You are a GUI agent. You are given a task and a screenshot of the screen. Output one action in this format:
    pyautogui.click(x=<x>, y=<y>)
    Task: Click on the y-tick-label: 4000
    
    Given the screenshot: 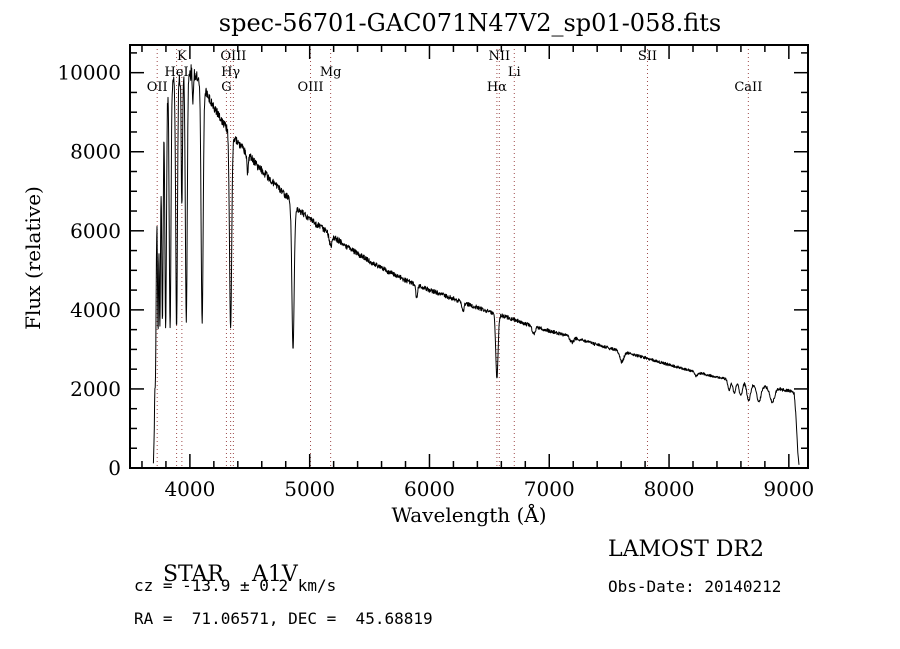 What is the action you would take?
    pyautogui.click(x=95, y=310)
    